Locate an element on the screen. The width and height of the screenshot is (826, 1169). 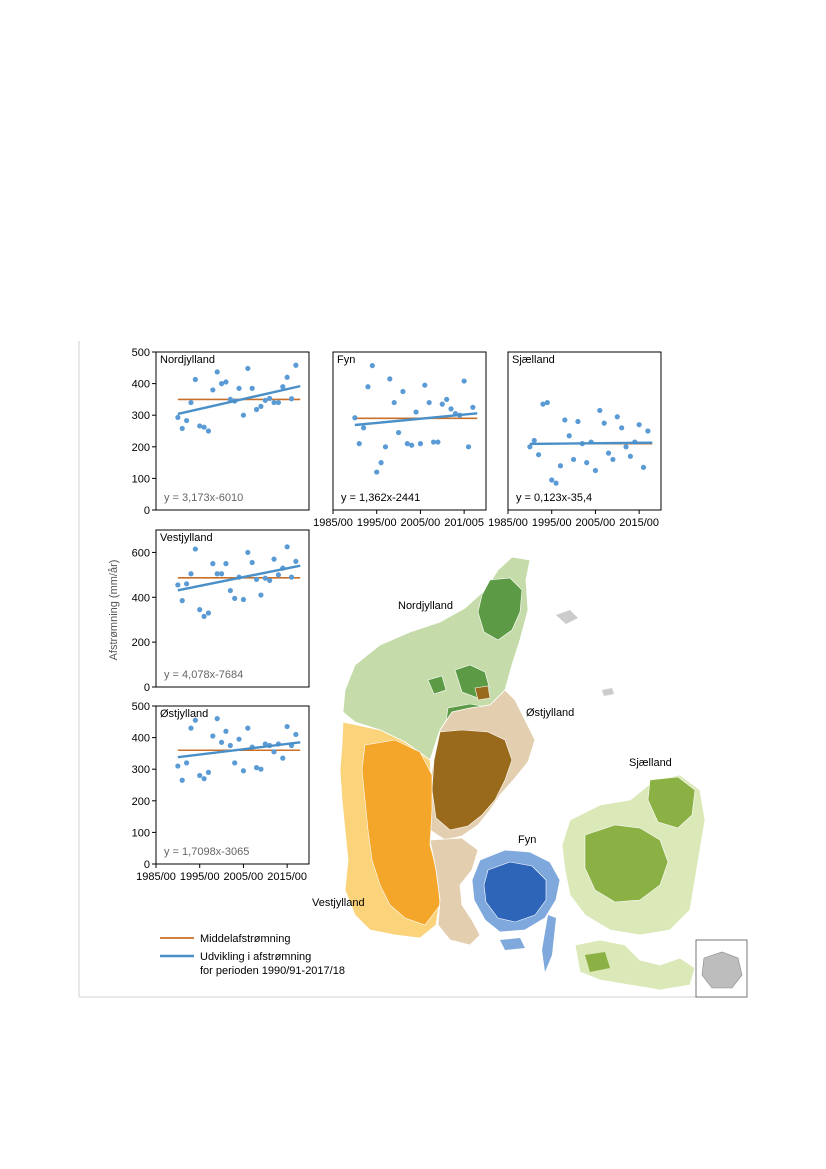
map-island-bornholm is located at coordinates (722, 970).